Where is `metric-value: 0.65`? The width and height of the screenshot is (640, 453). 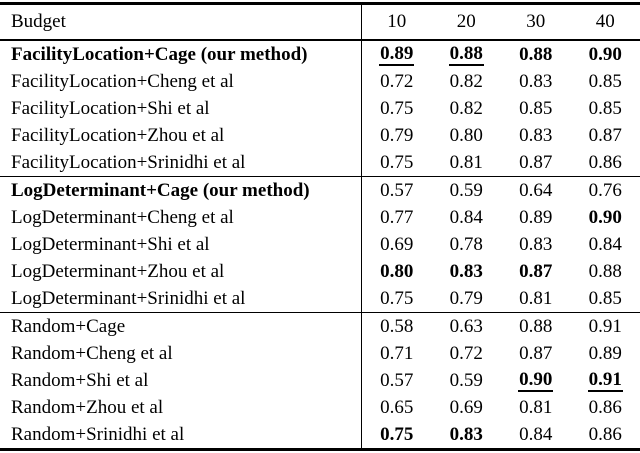
metric-value: 0.65 is located at coordinates (397, 407).